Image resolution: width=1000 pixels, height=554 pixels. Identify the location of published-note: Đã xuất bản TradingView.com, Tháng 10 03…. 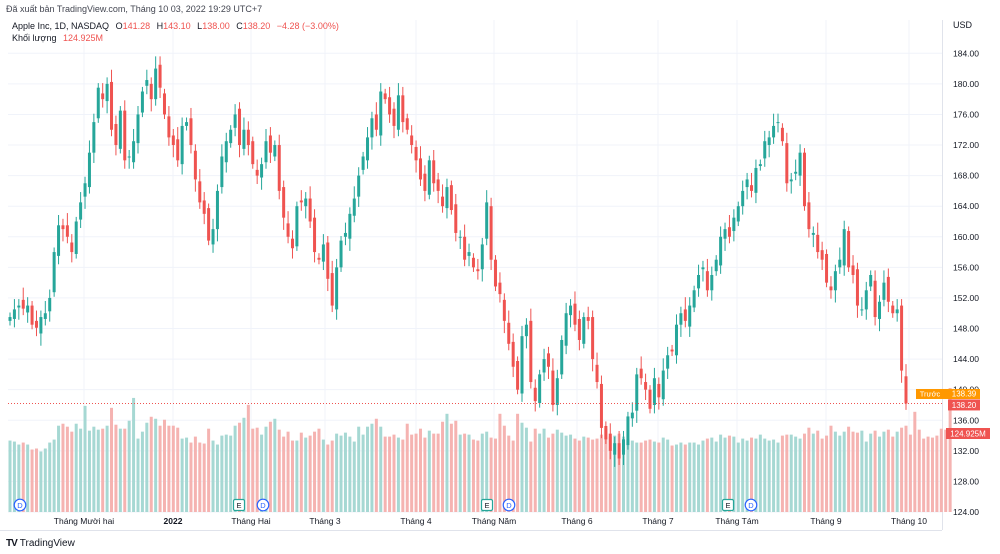
(134, 9).